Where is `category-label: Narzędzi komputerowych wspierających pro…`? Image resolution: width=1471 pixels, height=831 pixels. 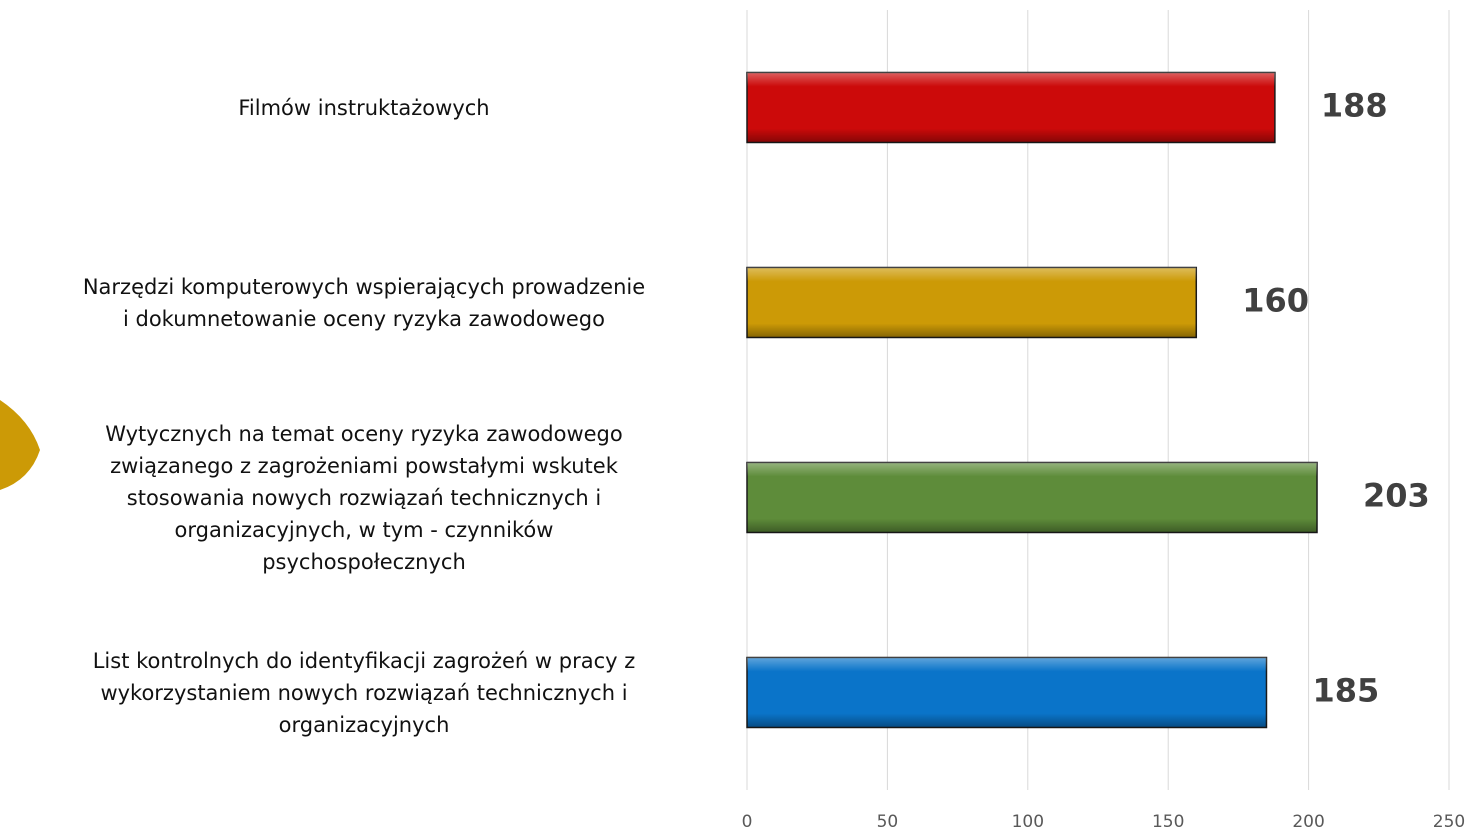 category-label: Narzędzi komputerowych wspierających pro… is located at coordinates (364, 302).